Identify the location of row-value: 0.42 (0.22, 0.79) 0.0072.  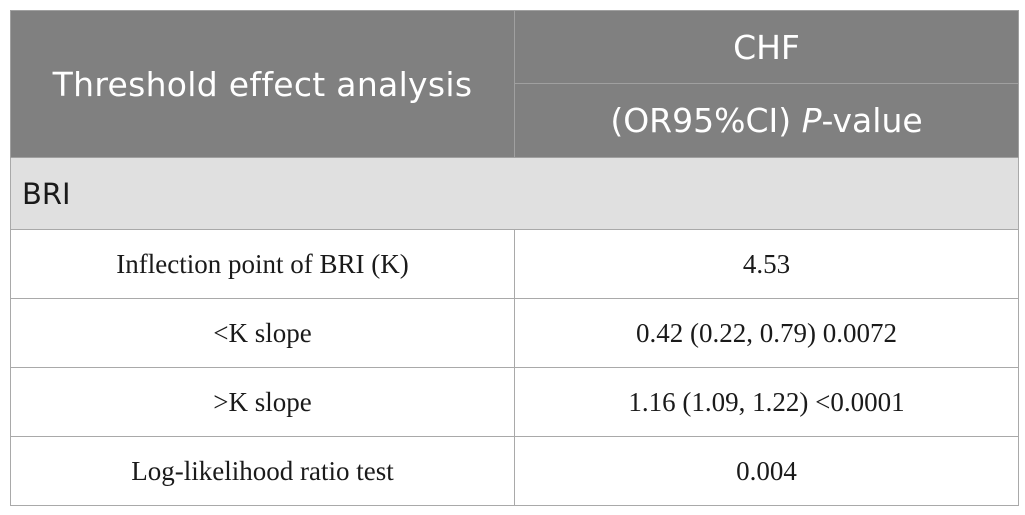
(766, 333).